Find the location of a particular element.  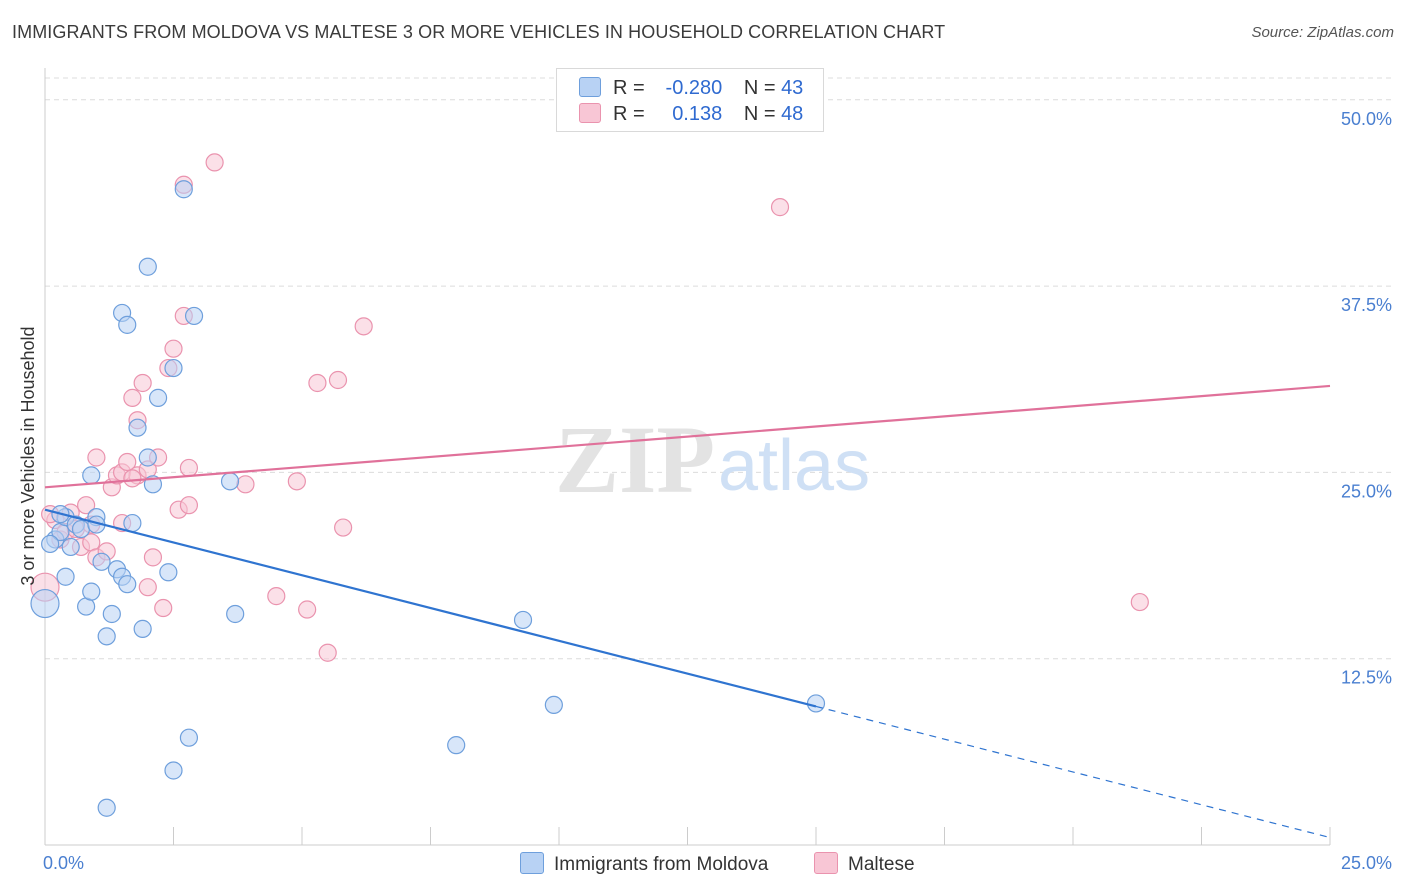

maltese-trend-line is located at coordinates (687, 436).